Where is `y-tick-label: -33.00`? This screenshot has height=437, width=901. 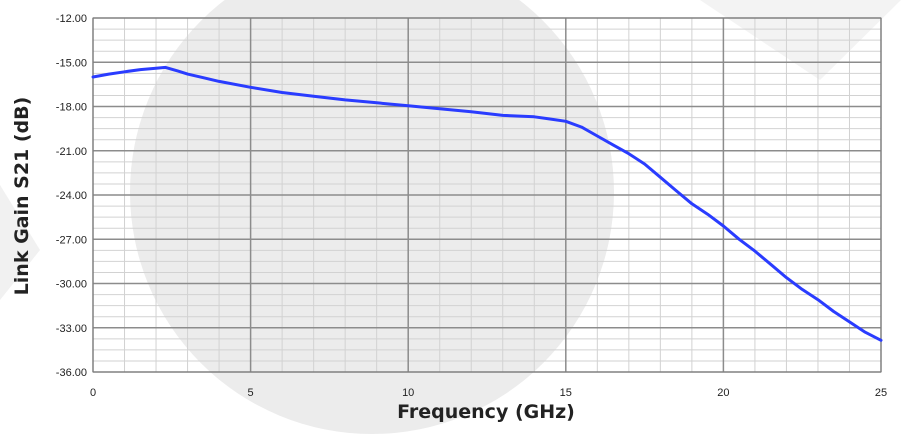 y-tick-label: -33.00 is located at coordinates (71, 329).